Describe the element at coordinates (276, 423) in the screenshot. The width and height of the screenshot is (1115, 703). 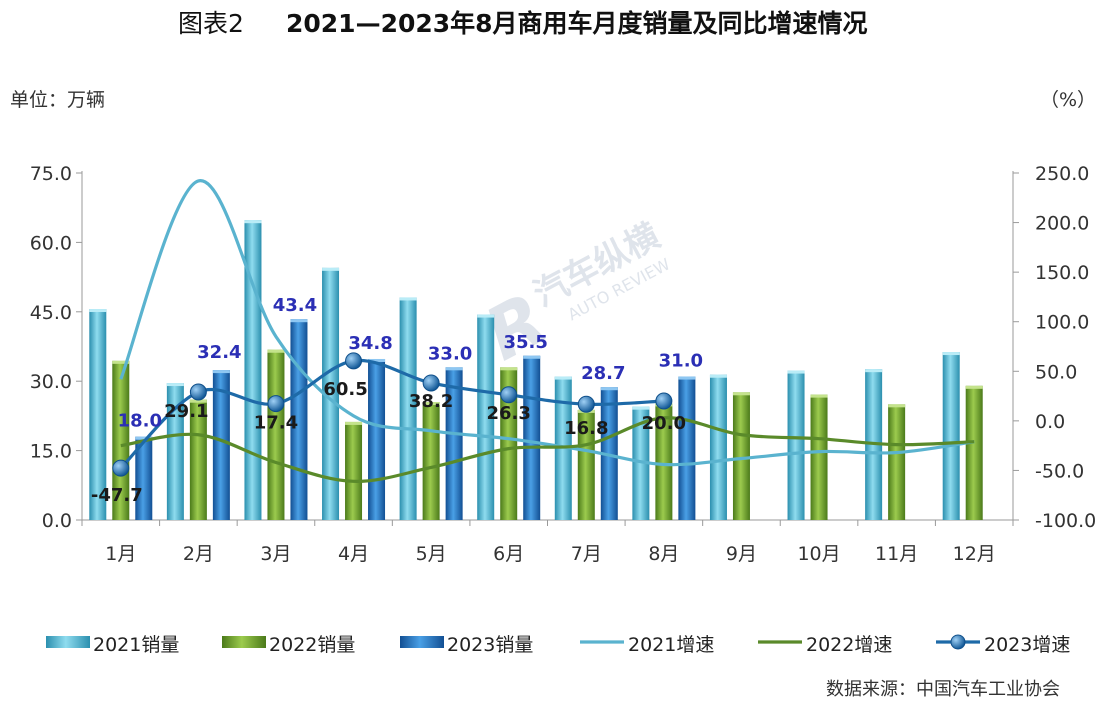
I see `label-2023-growth: 17.4` at that location.